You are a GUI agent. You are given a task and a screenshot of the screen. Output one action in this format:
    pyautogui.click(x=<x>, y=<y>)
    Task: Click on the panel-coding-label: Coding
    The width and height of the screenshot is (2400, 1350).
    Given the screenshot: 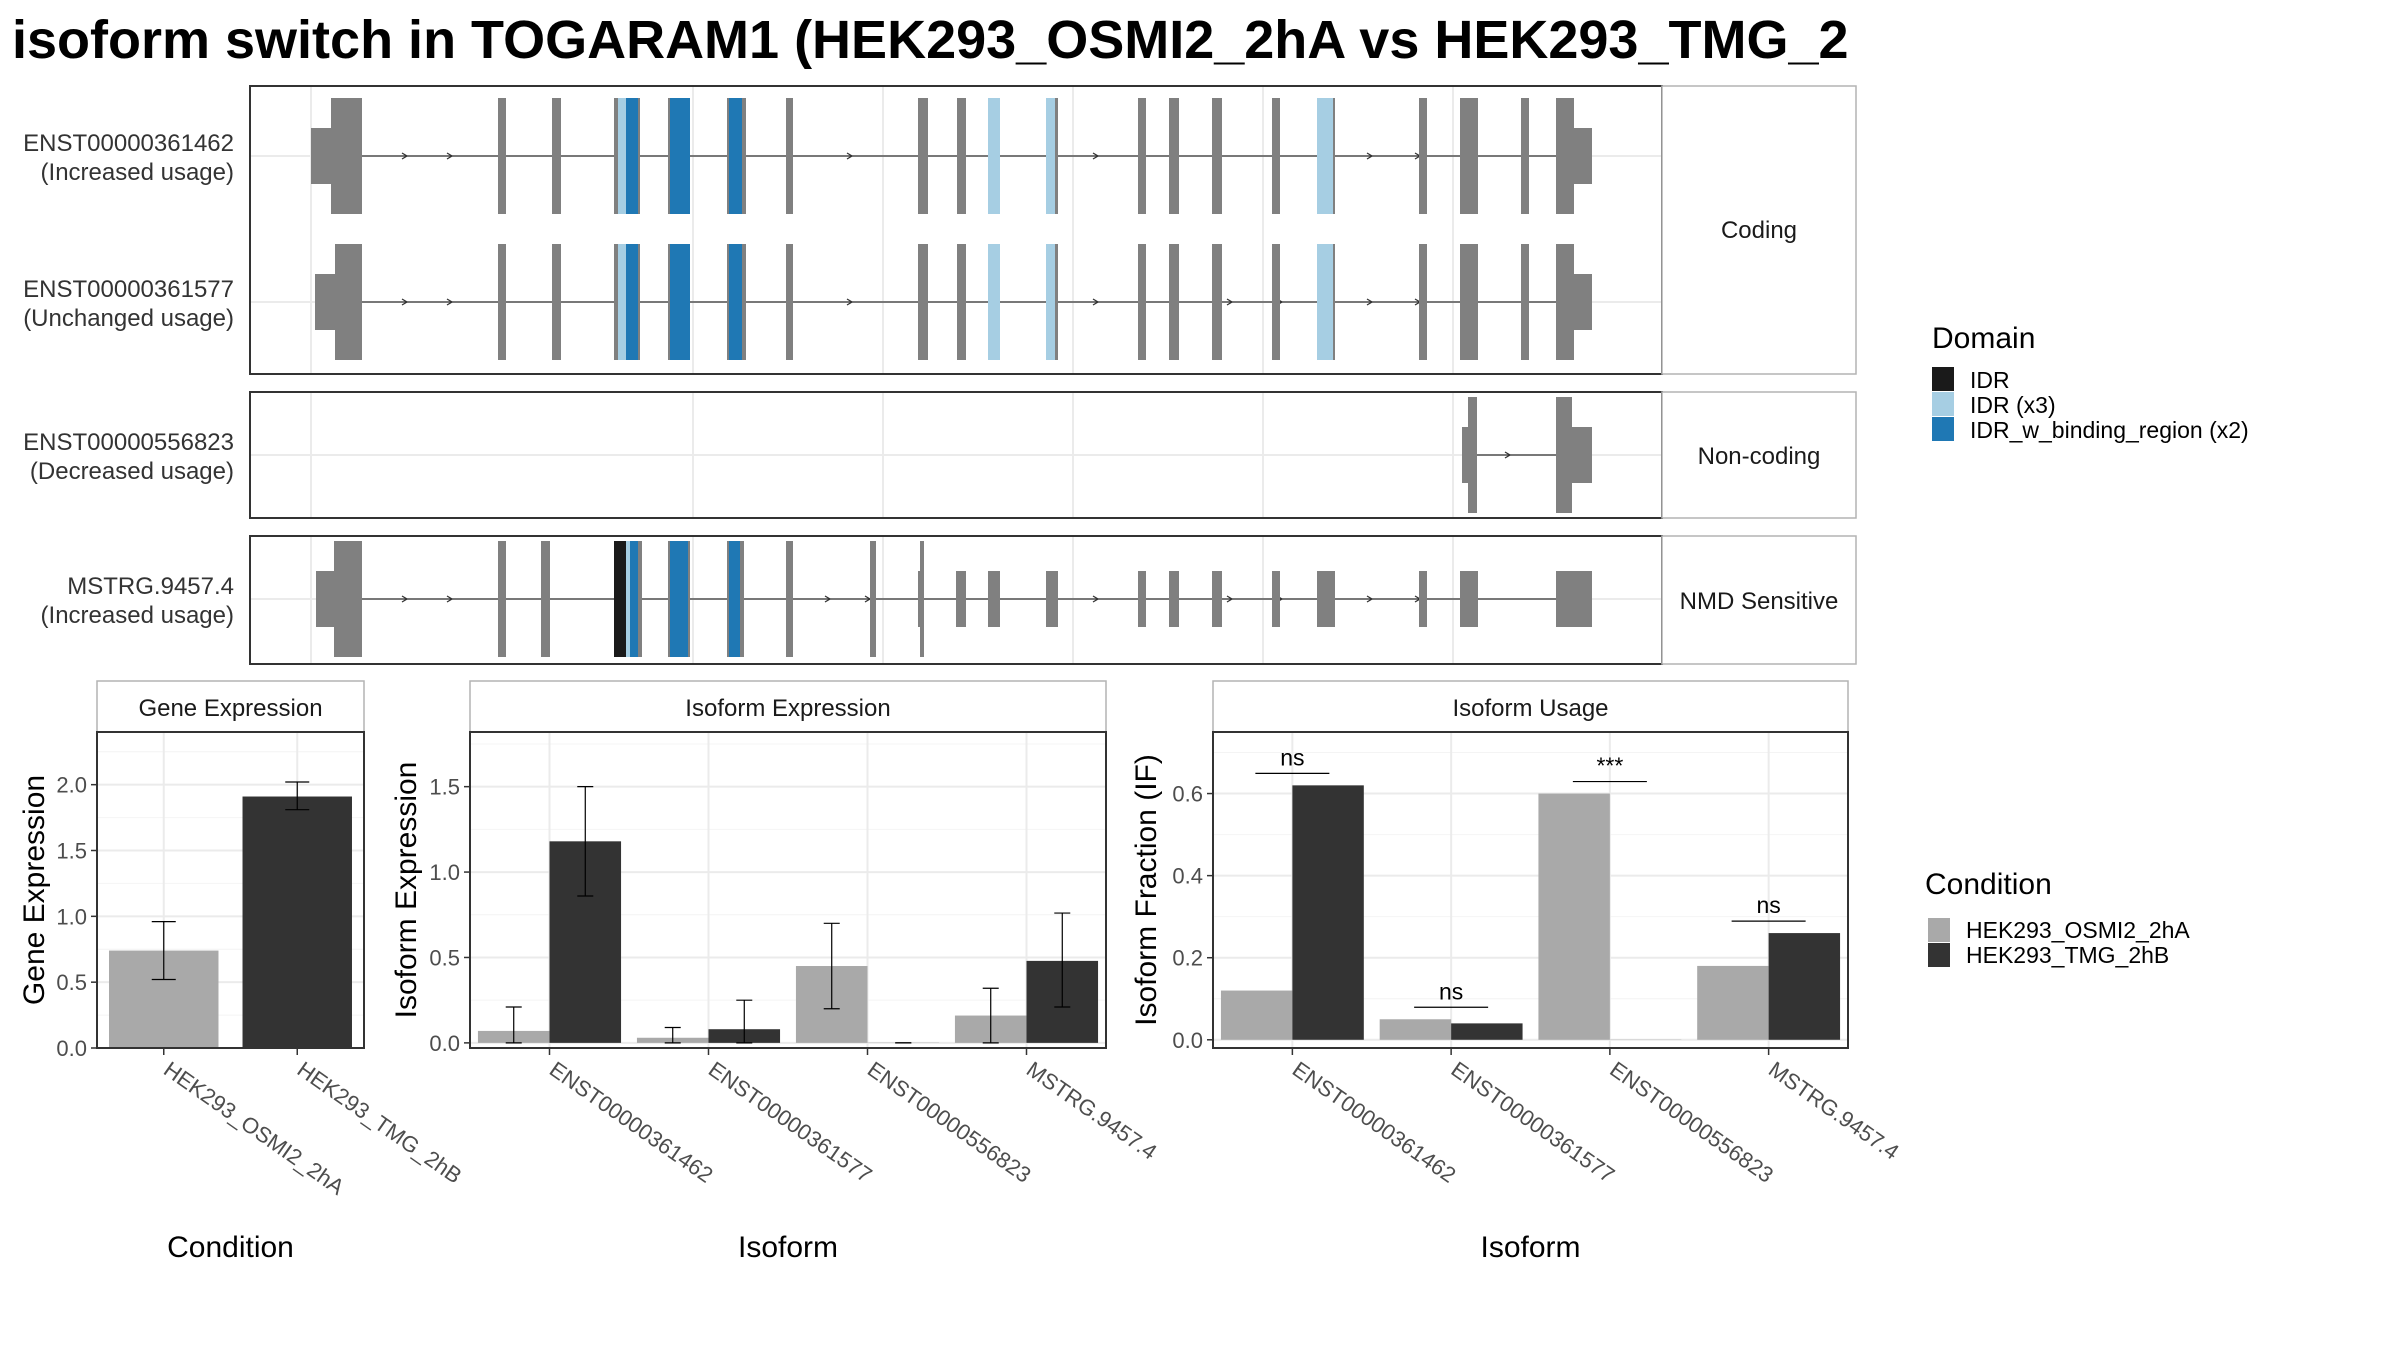 What is the action you would take?
    pyautogui.click(x=1759, y=230)
    